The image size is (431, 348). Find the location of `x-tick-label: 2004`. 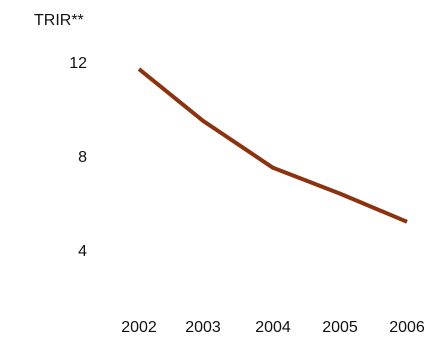

x-tick-label: 2004 is located at coordinates (273, 327).